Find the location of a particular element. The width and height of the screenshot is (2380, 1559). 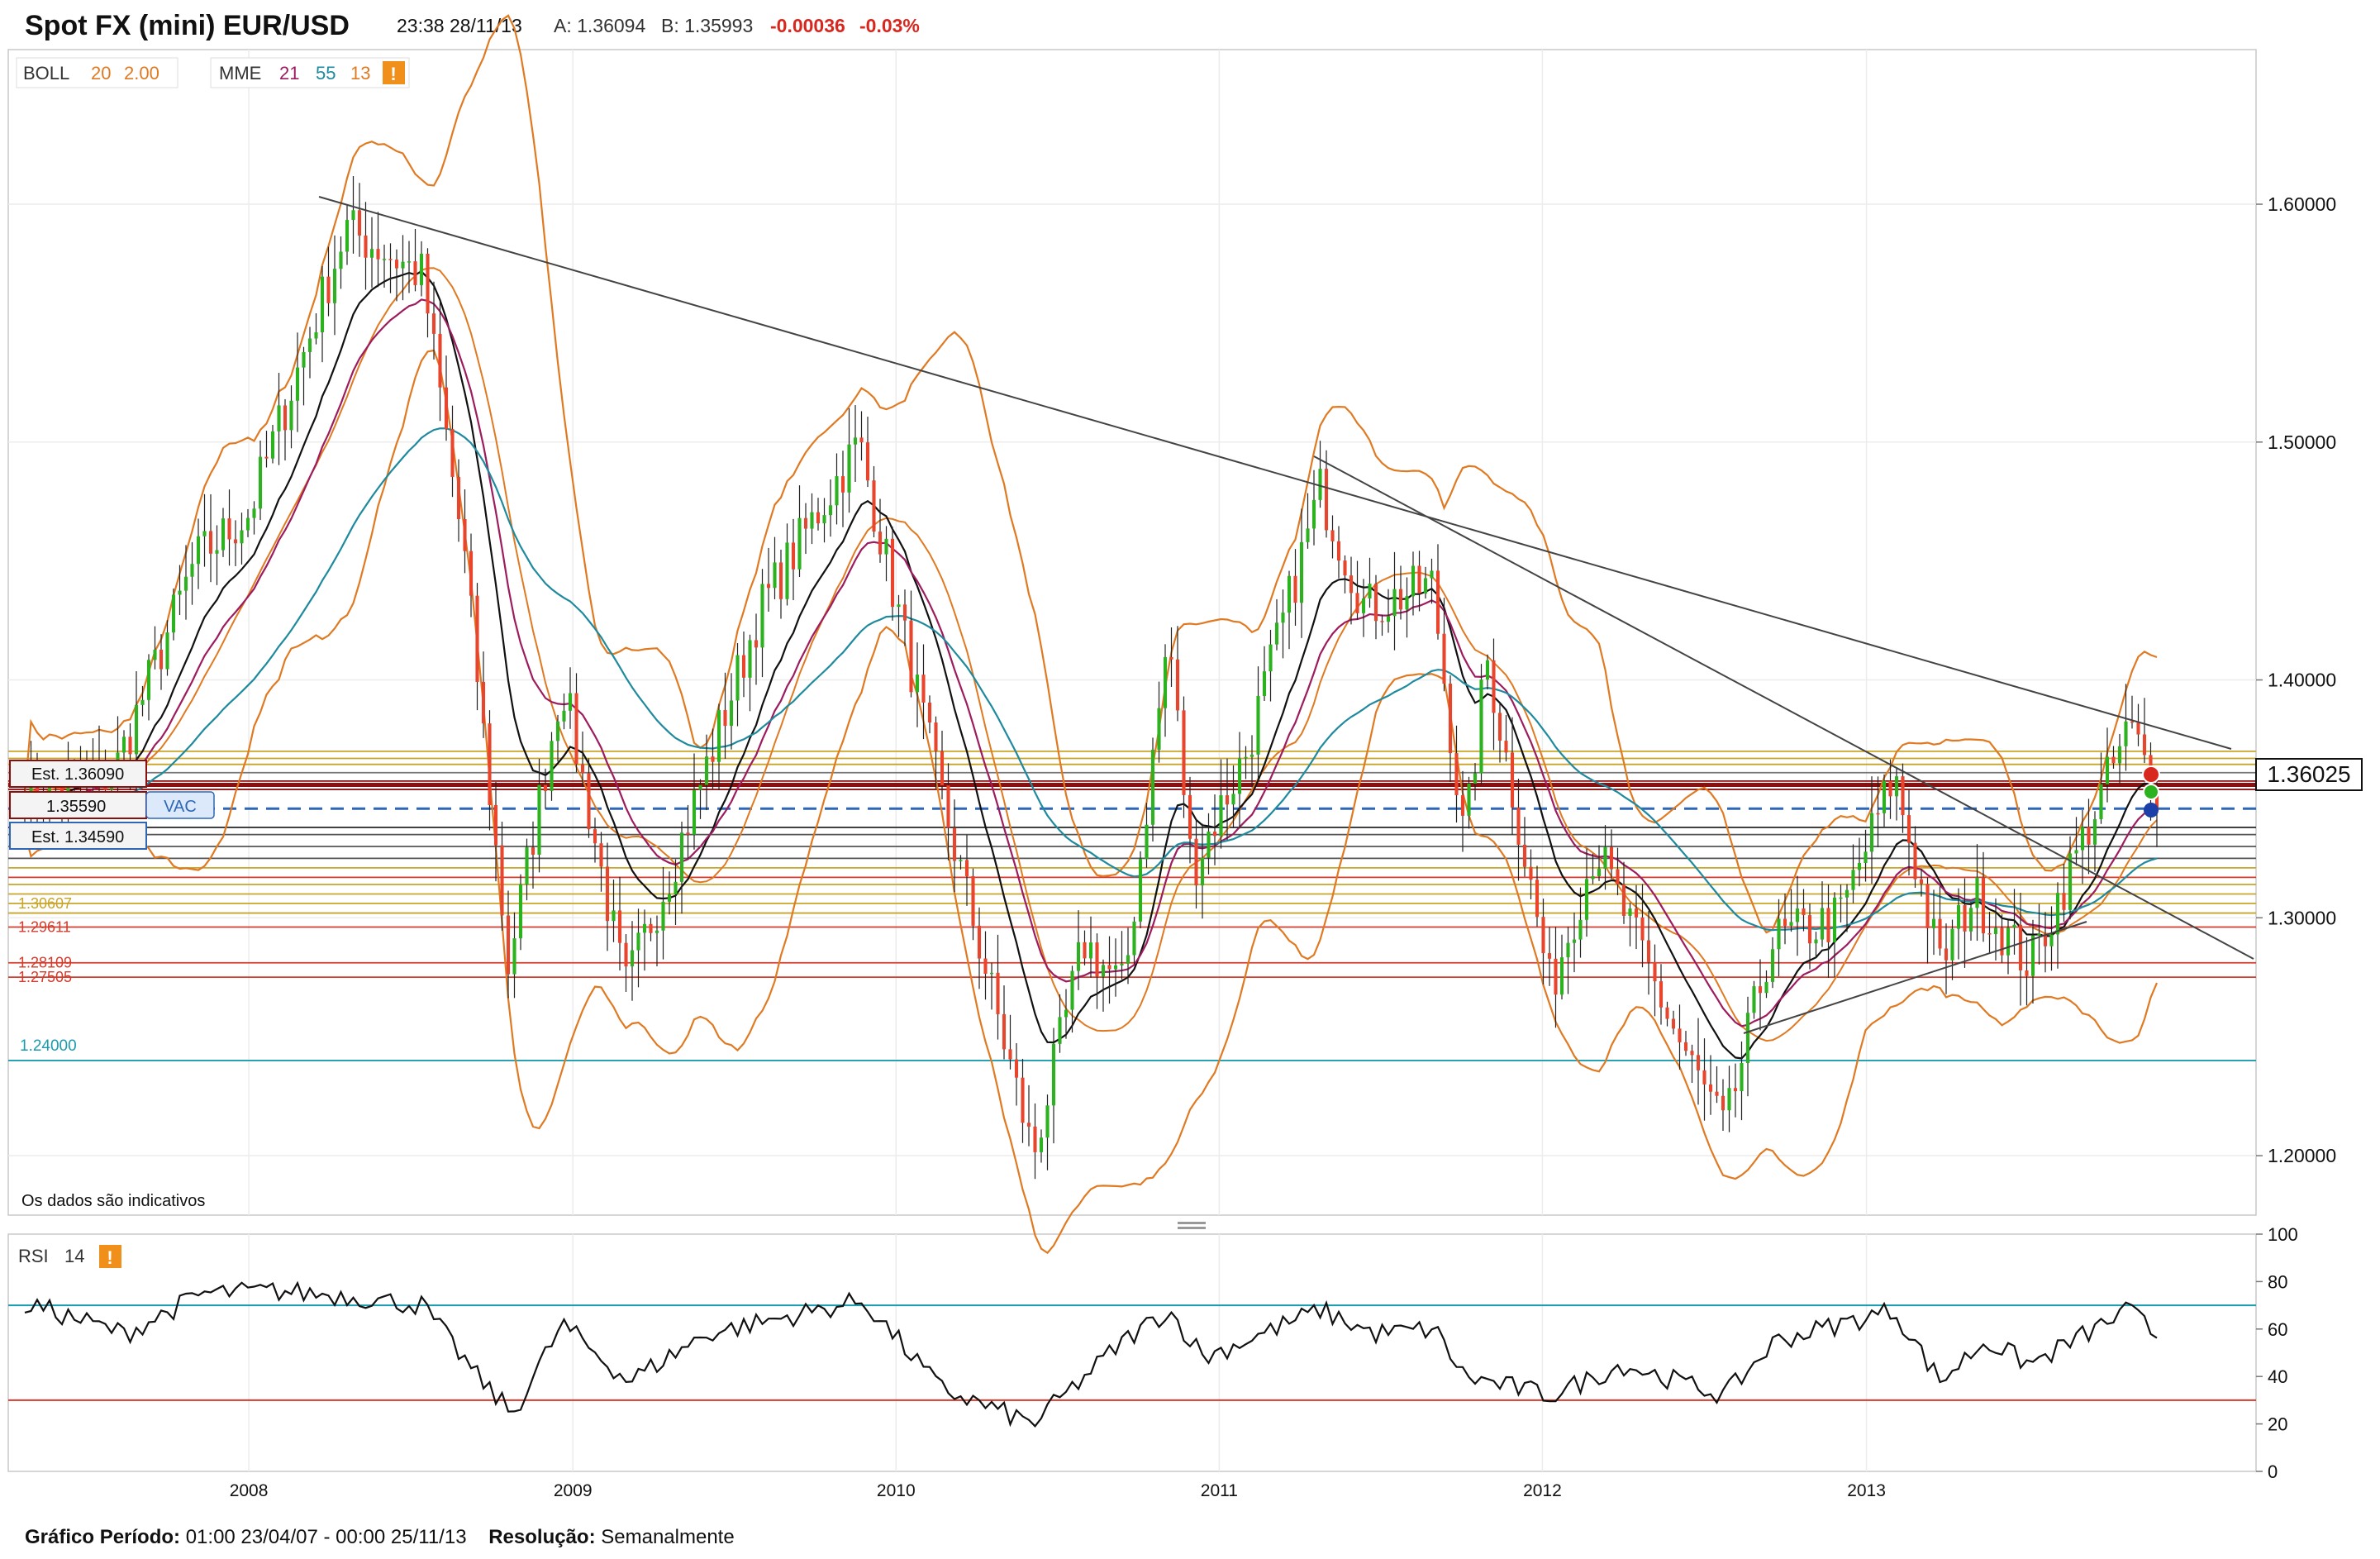

est-upper-label: Est. 1.36090 is located at coordinates (77, 774).